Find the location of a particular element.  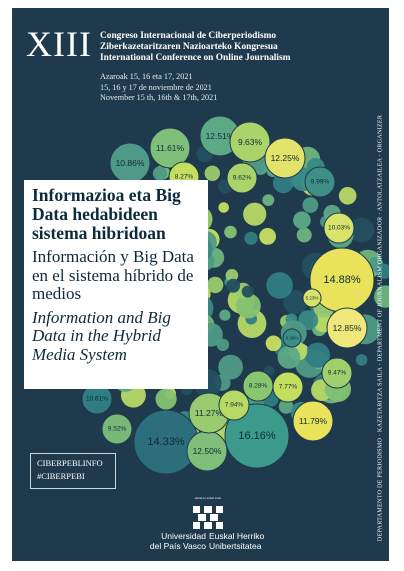

bubble-label: 12.85% is located at coordinates (347, 328).